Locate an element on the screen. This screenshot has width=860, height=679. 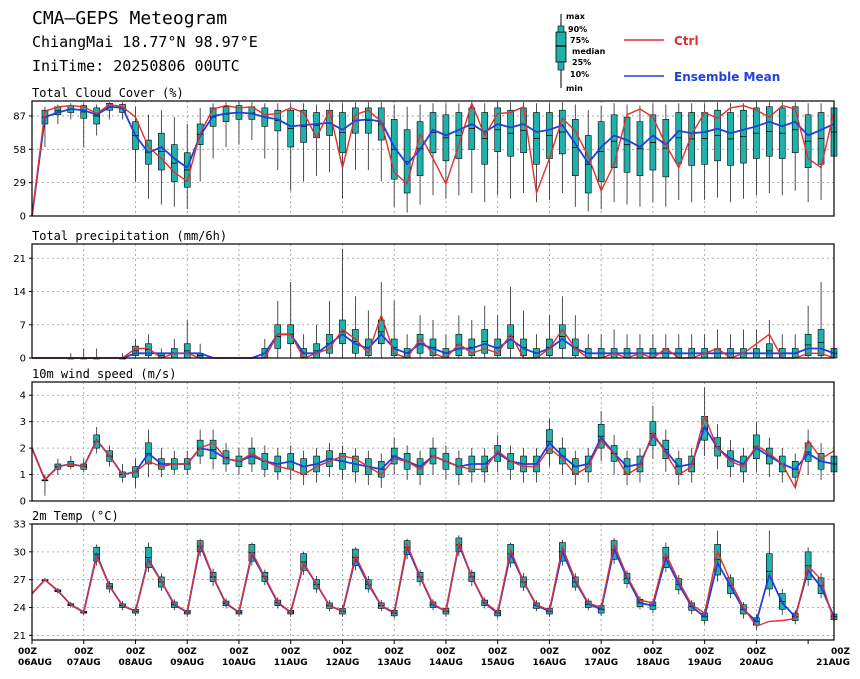
legend-median-label: median is located at coordinates (589, 51).